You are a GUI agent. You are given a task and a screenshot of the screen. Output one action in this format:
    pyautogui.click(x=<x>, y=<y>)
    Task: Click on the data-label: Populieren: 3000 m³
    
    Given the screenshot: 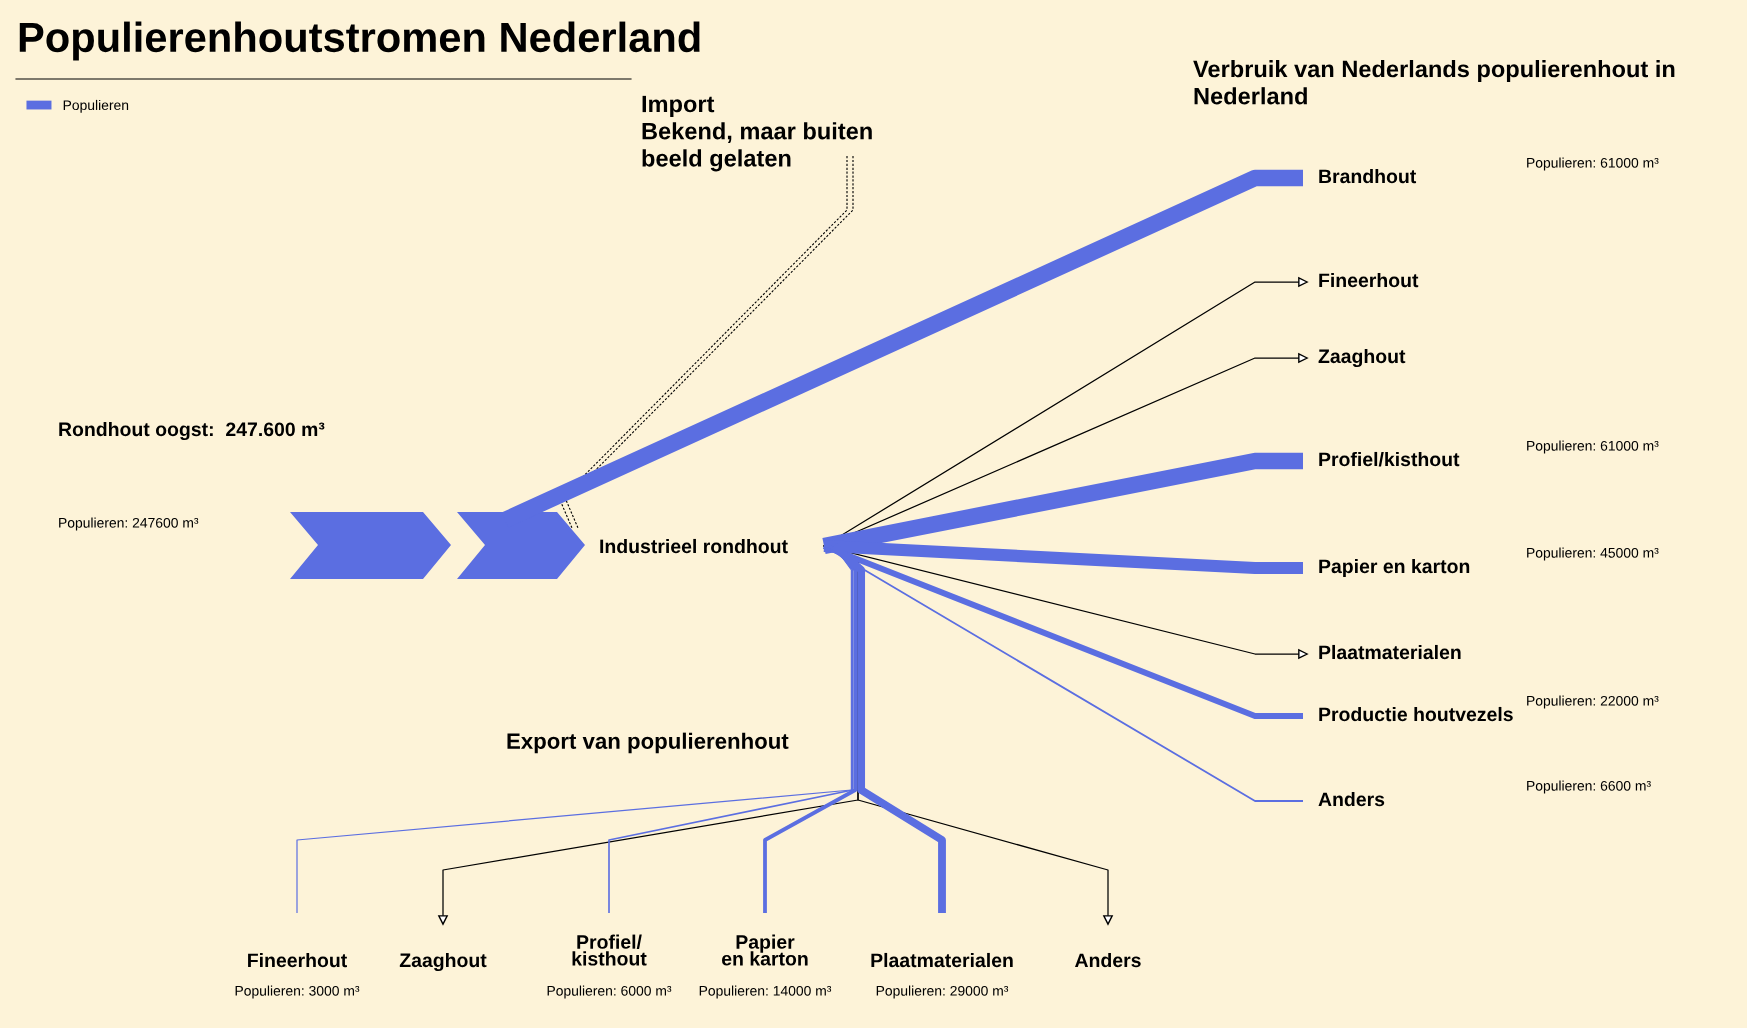 What is the action you would take?
    pyautogui.click(x=297, y=992)
    